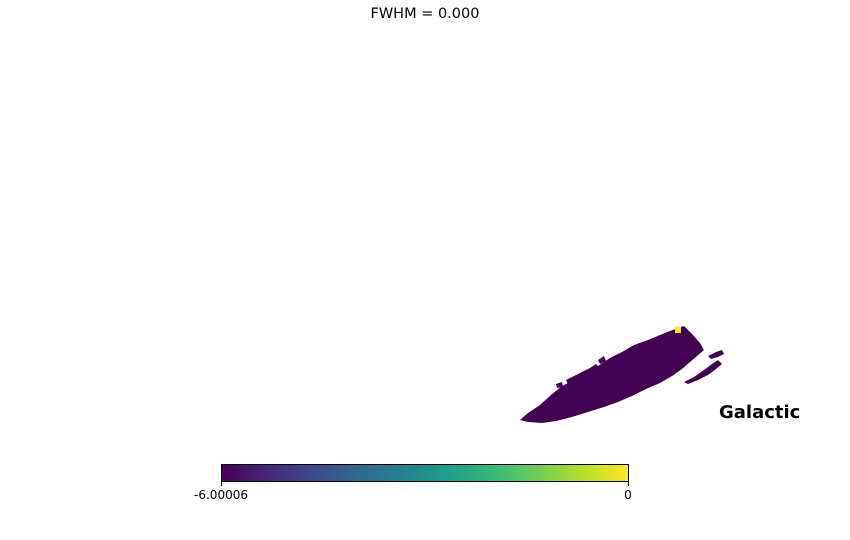 This screenshot has height=540, width=850. I want to click on colorbar-tick-max, so click(628, 483).